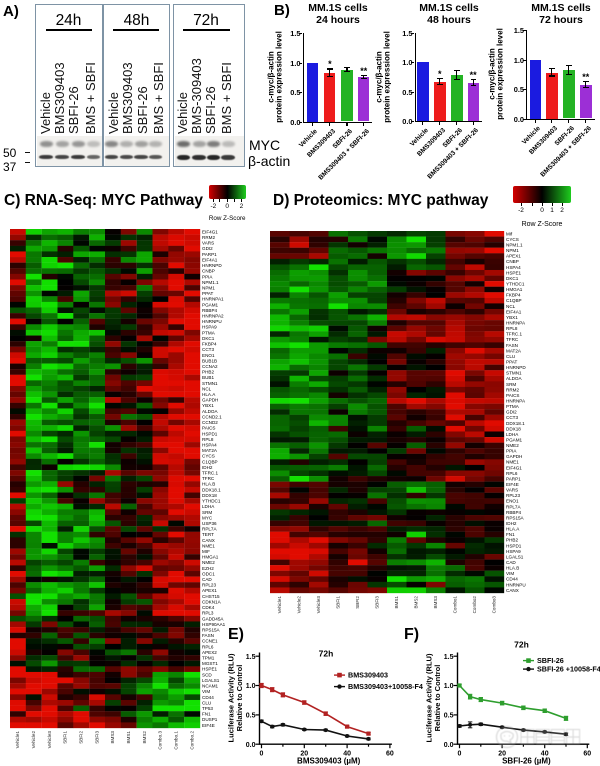 This screenshot has height=766, width=600. What do you see at coordinates (211, 680) in the screenshot?
I see `svg-text: LGALS1` at bounding box center [211, 680].